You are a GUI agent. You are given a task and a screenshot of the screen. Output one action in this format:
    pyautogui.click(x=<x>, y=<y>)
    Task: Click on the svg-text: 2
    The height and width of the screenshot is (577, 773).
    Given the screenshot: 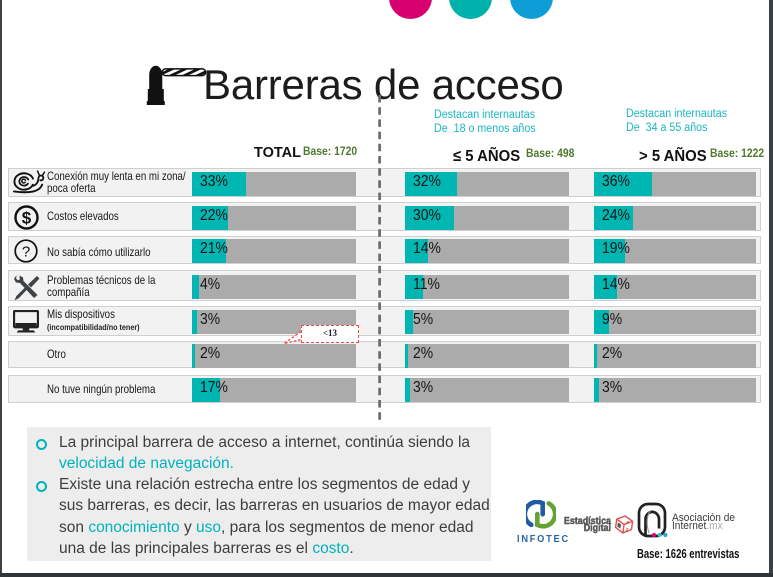 What is the action you would take?
    pyautogui.click(x=627, y=530)
    